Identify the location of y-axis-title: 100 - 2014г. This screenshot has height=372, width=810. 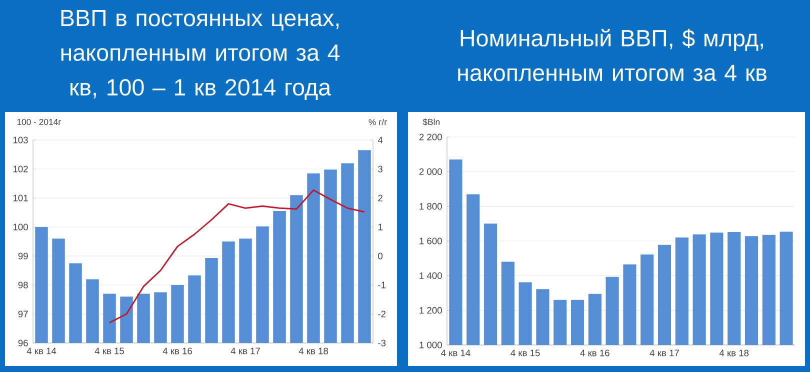
(39, 122).